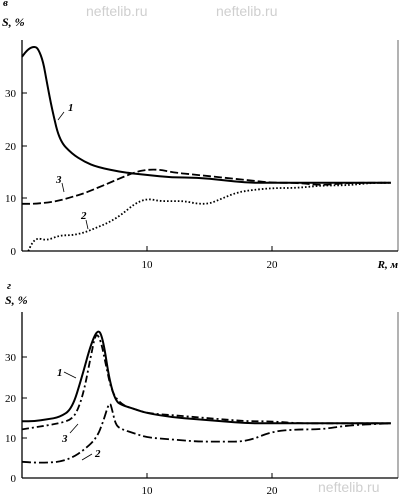 The image size is (404, 498). Describe the element at coordinates (70, 375) in the screenshot. I see `annotation-leader-1-bottom` at that location.